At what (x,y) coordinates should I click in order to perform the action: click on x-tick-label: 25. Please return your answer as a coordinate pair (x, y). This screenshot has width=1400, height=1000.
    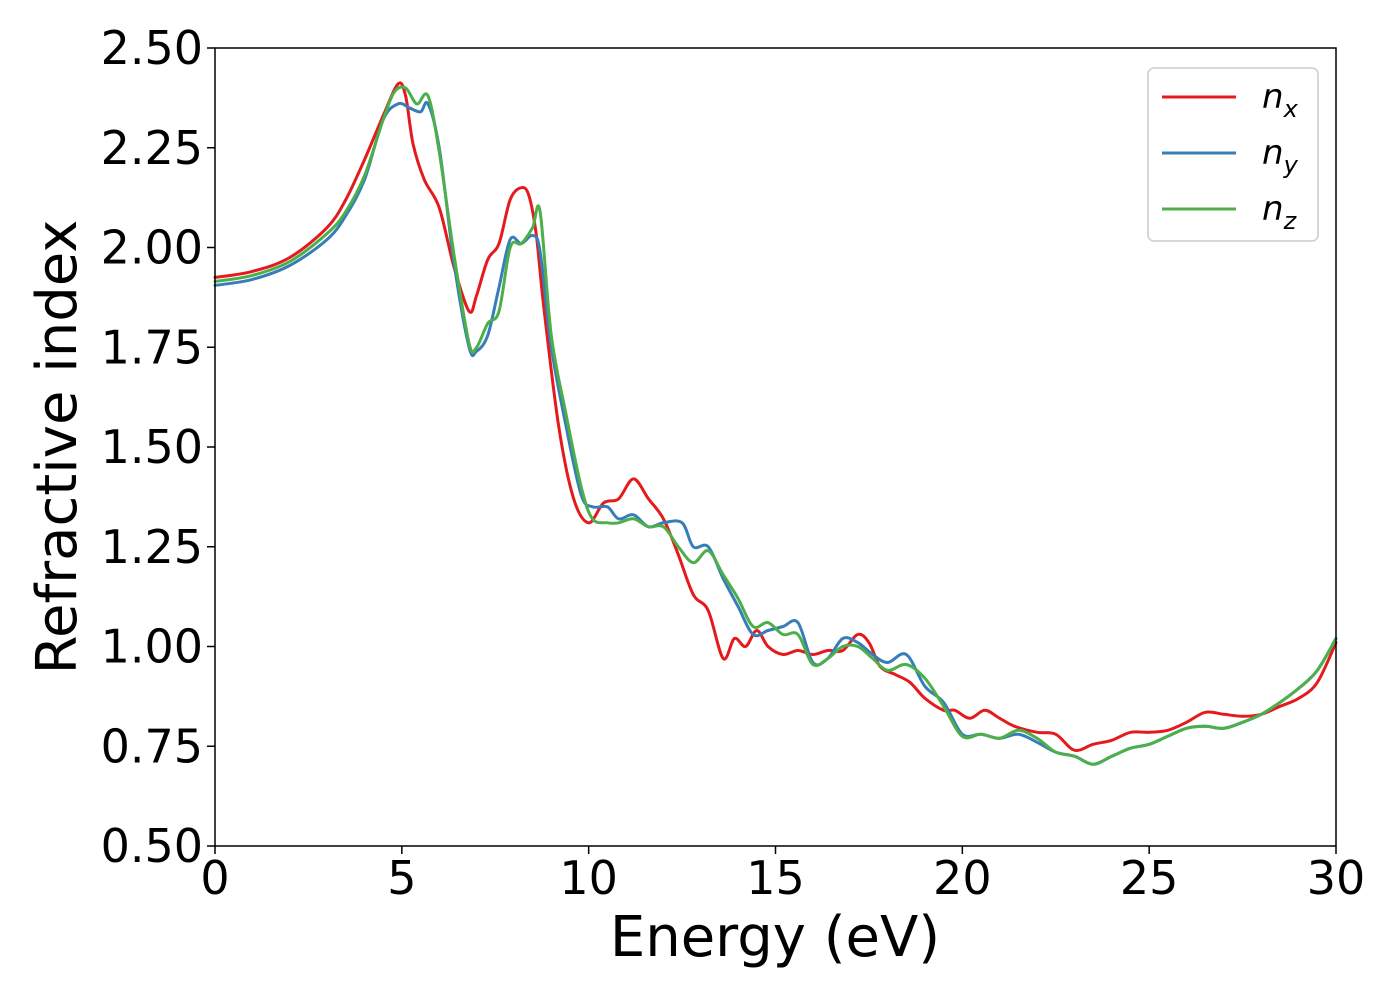
    Looking at the image, I should click on (1149, 878).